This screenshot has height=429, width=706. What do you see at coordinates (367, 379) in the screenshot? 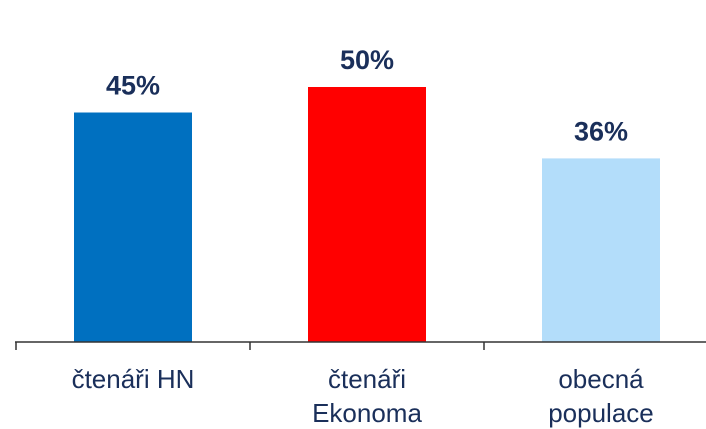
I see `category-label-2-line-1: čtenáři` at bounding box center [367, 379].